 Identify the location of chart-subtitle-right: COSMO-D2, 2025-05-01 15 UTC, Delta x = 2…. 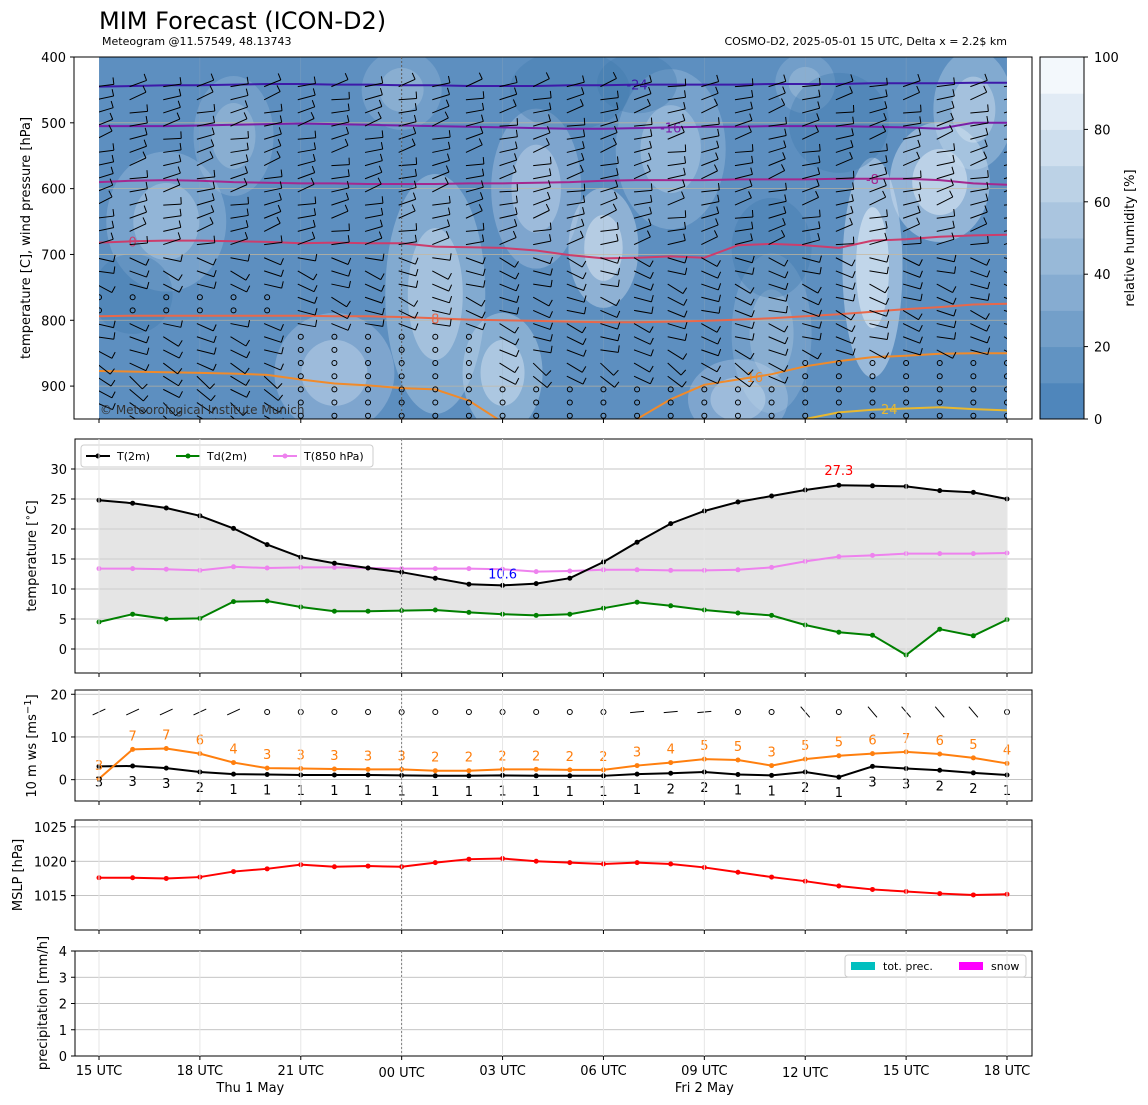
(865, 41).